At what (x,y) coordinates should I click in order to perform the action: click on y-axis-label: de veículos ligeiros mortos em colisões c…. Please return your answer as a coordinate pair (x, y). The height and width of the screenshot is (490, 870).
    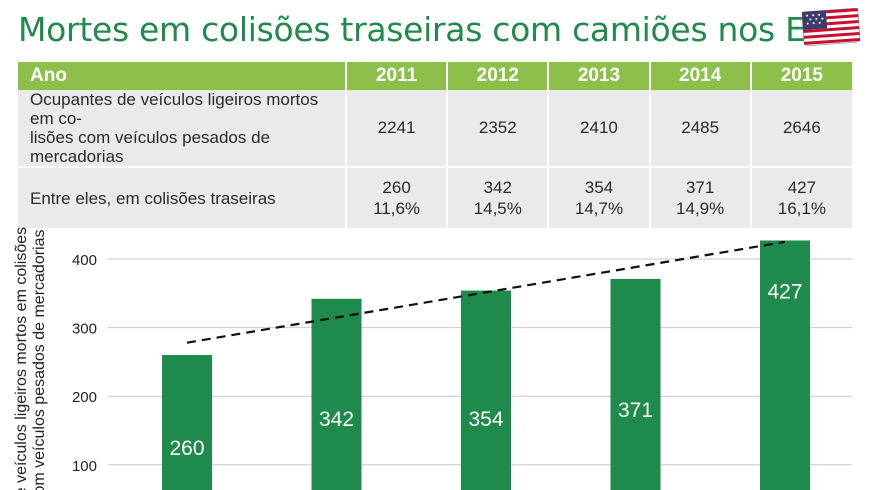
    Looking at the image, I should click on (30, 358).